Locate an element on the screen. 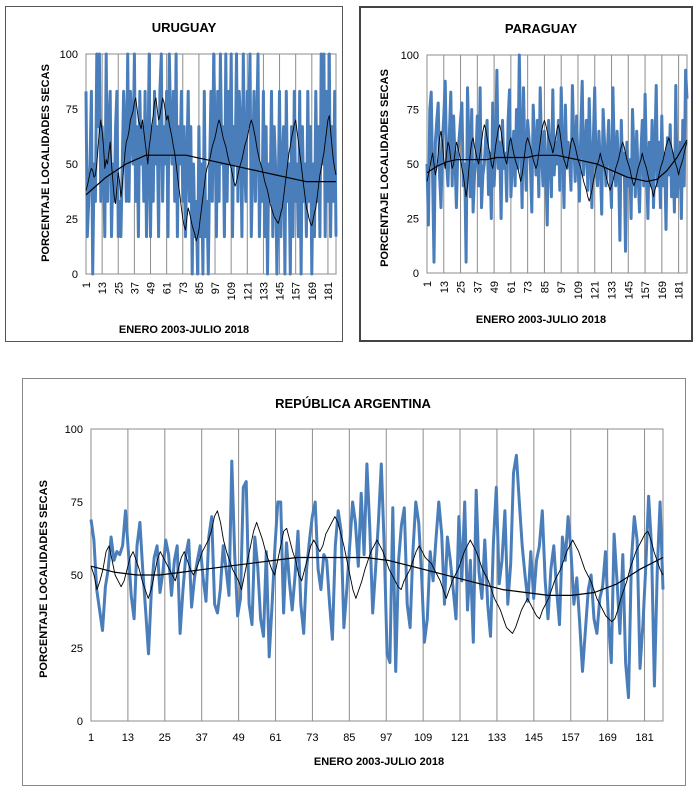  chart-title: URUGUAY is located at coordinates (184, 27).